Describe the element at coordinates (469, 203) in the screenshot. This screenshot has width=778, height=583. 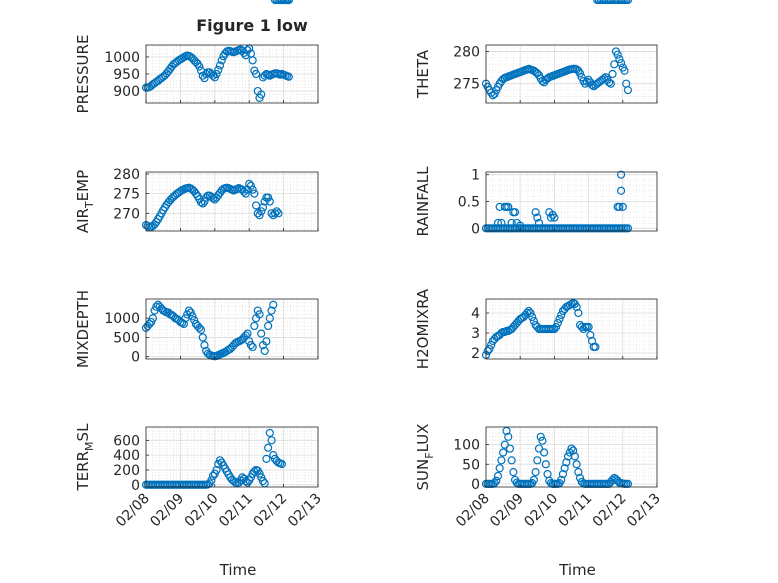
I see `y-tick-label: 0.5` at that location.